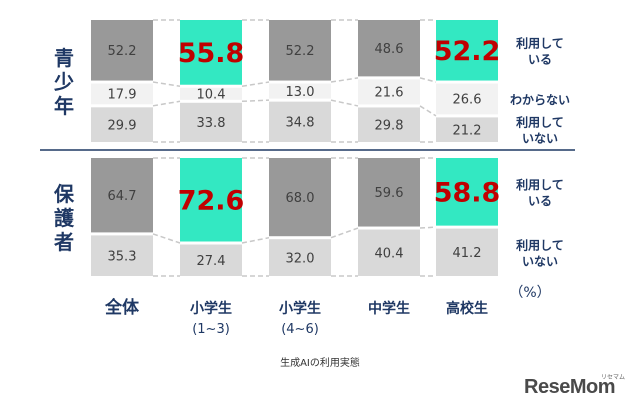 The height and width of the screenshot is (413, 640). I want to click on data-label: 58.8, so click(467, 193).